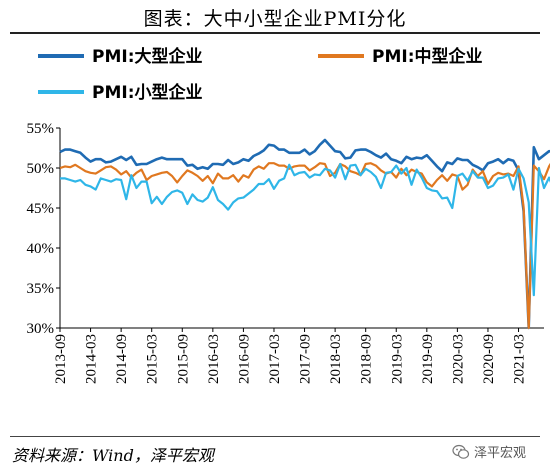 The image size is (550, 472). I want to click on legend-label: PMI:大型企业, so click(147, 56).